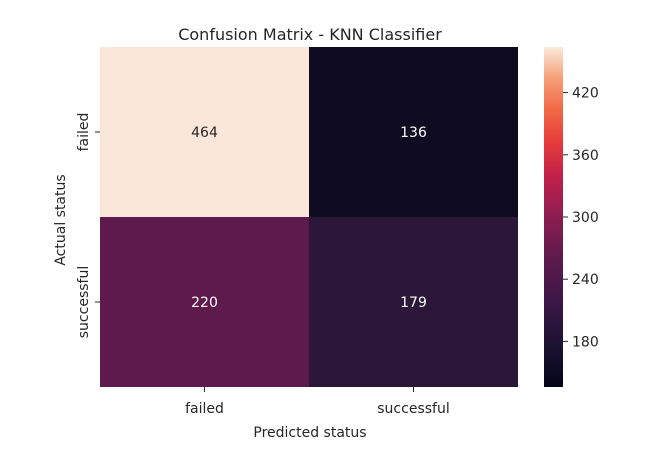  Describe the element at coordinates (585, 342) in the screenshot. I see `colorbar-tick-label: 180` at that location.